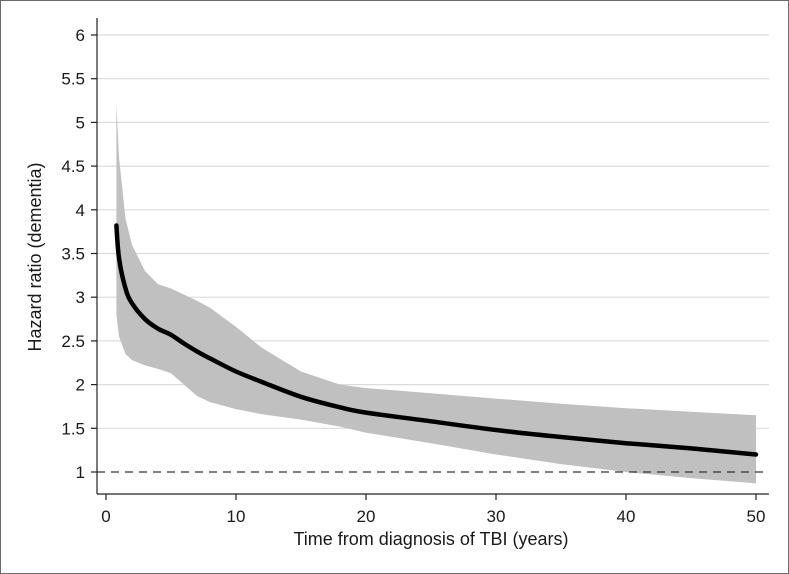  Describe the element at coordinates (756, 516) in the screenshot. I see `x-tick-label: 50` at that location.